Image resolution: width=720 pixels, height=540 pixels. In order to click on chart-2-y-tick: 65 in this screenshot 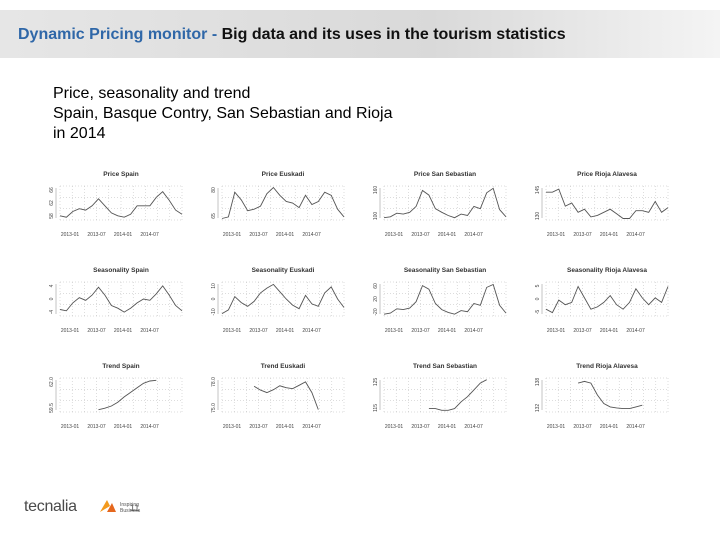, I will do `click(214, 216)`.